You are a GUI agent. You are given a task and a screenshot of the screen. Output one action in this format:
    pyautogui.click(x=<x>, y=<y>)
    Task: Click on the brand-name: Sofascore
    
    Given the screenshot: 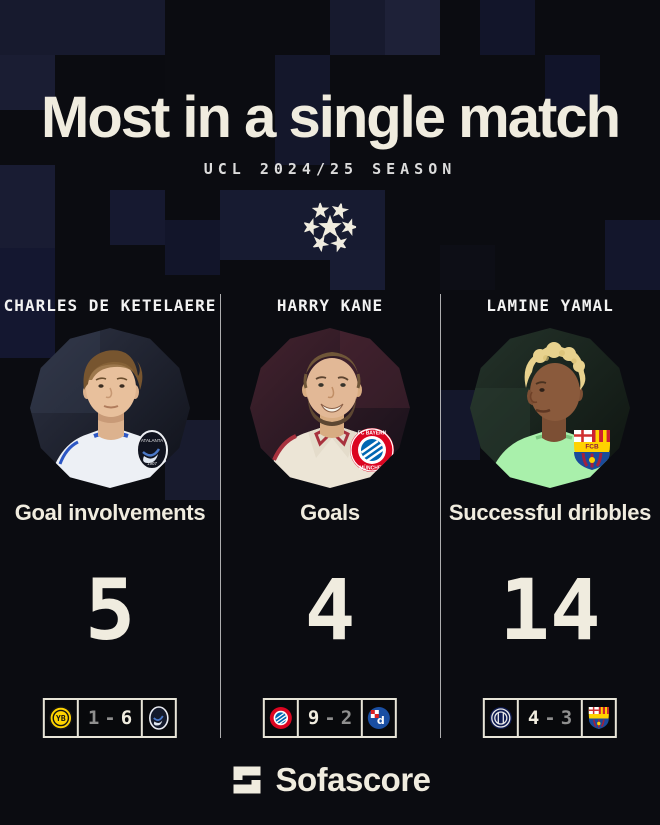 What is the action you would take?
    pyautogui.click(x=353, y=779)
    